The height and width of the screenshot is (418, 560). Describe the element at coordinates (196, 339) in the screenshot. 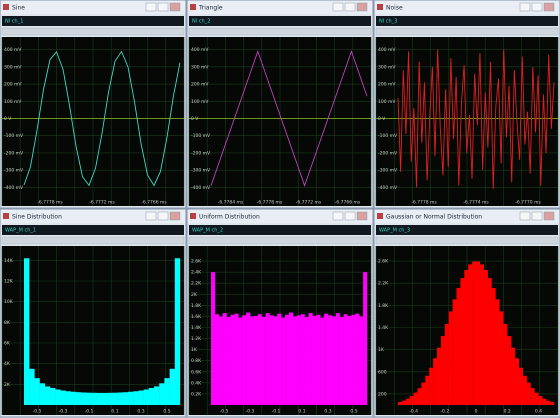

I see `y-tick-label: 1.2K` at that location.